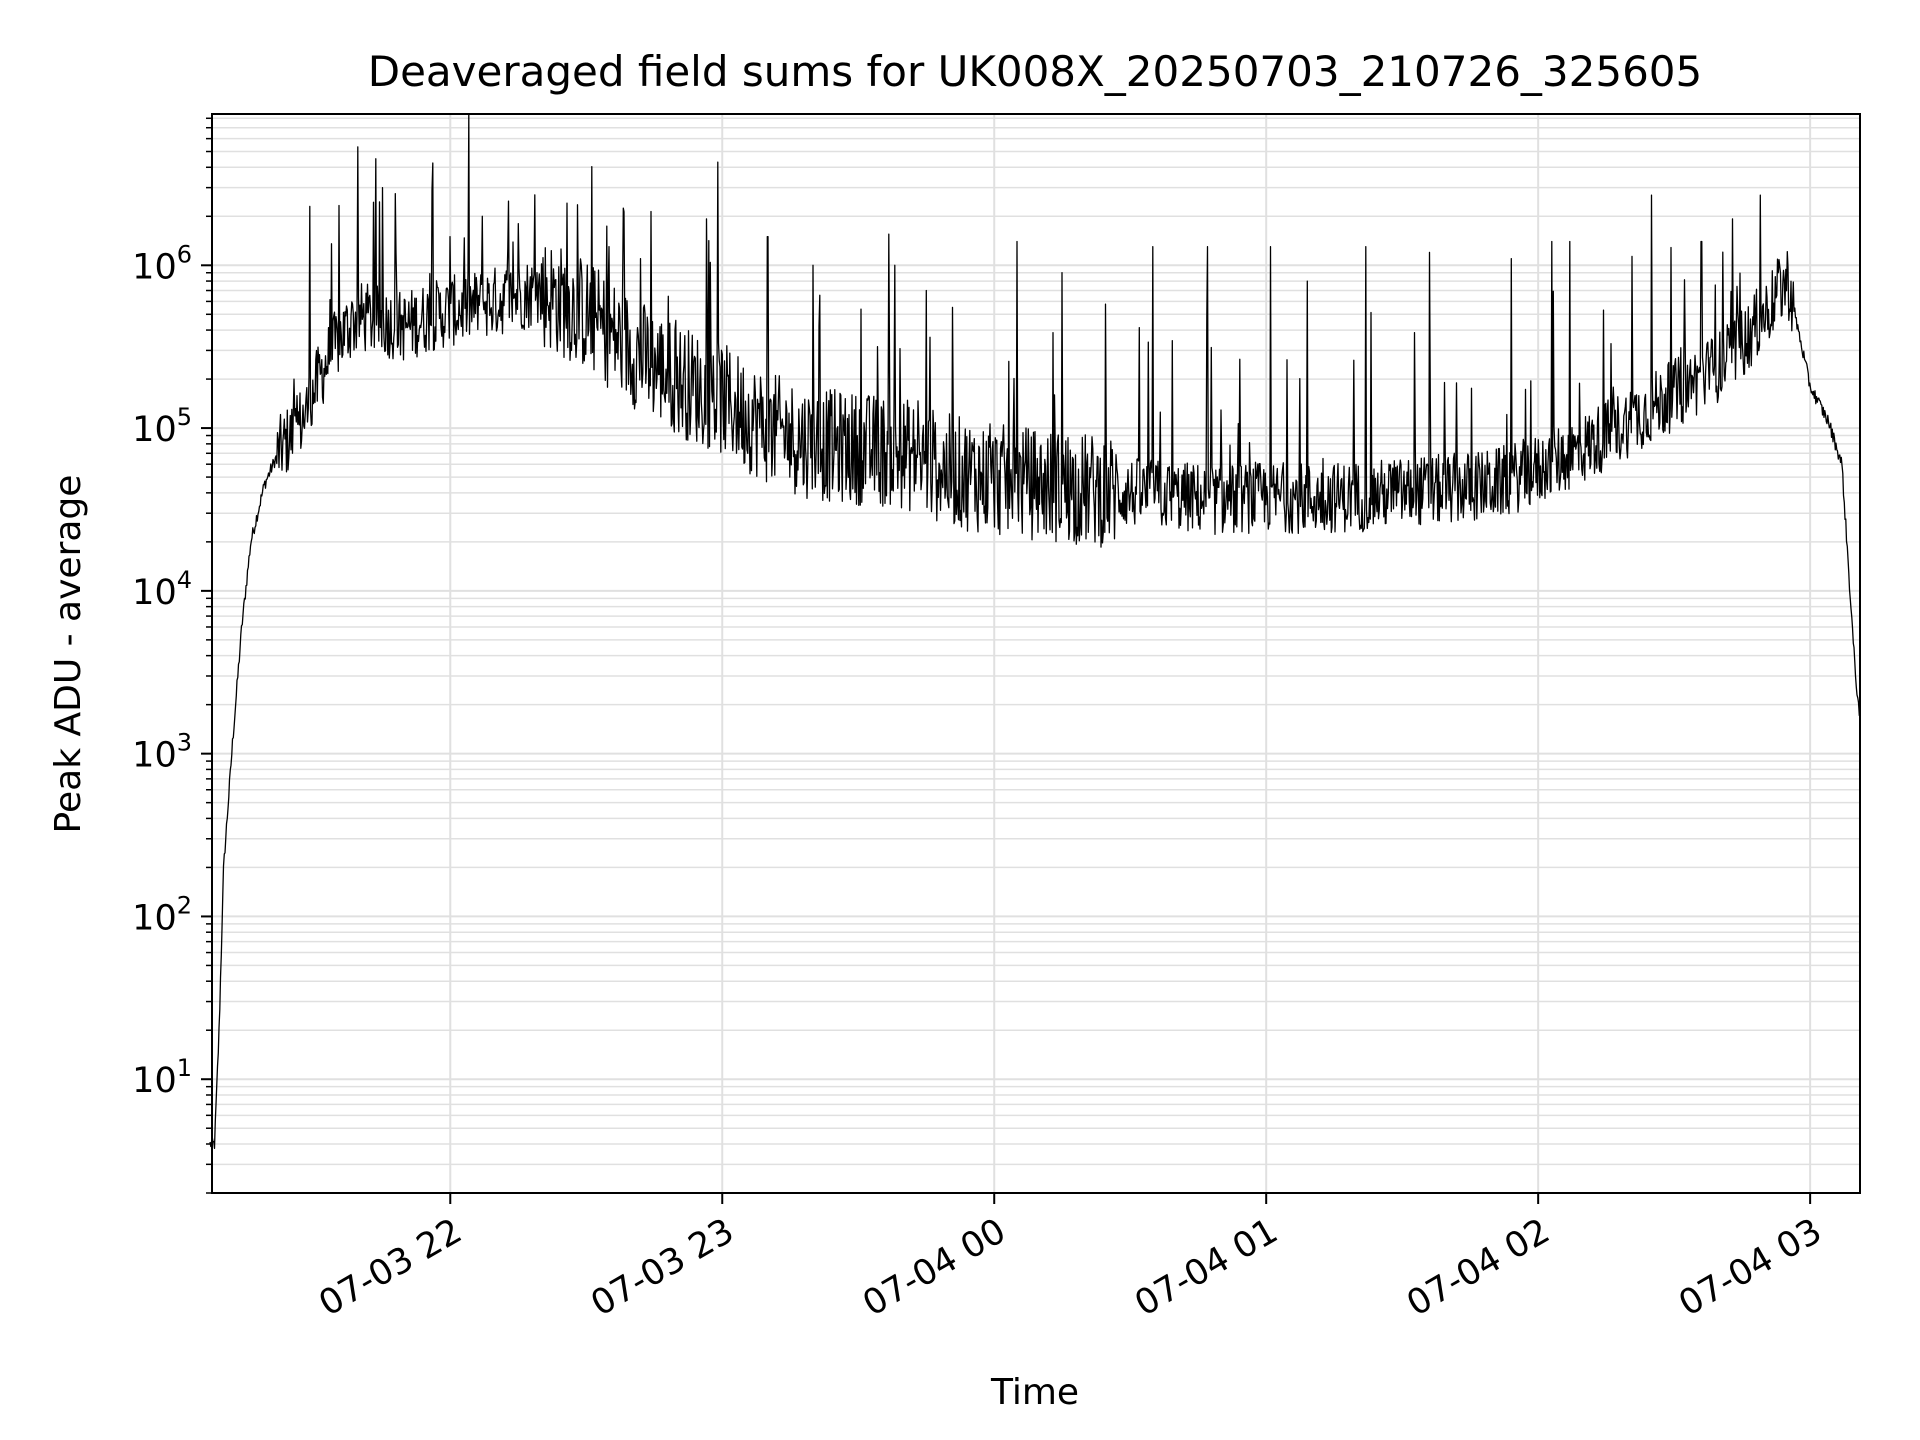 Image resolution: width=1920 pixels, height=1440 pixels. Describe the element at coordinates (162, 752) in the screenshot. I see `y-tick-label: 10³` at that location.